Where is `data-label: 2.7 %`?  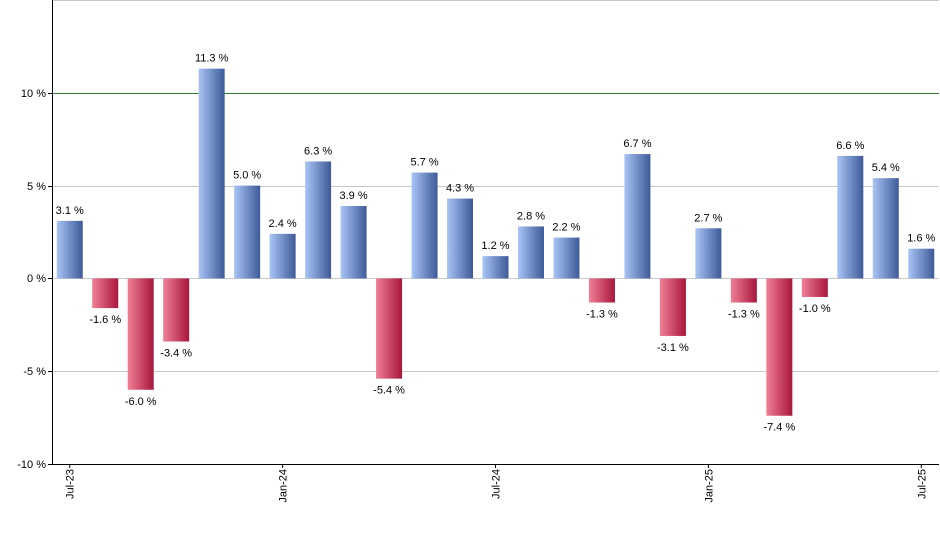
data-label: 2.7 % is located at coordinates (708, 218).